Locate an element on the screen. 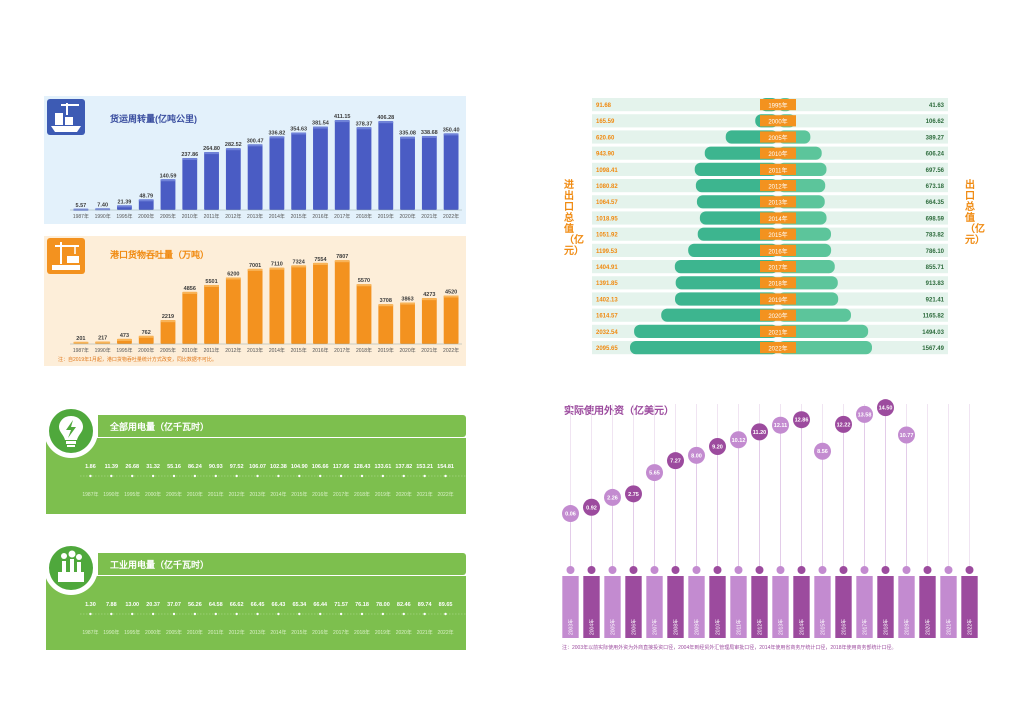  power-year: 2010年 is located at coordinates (195, 494).